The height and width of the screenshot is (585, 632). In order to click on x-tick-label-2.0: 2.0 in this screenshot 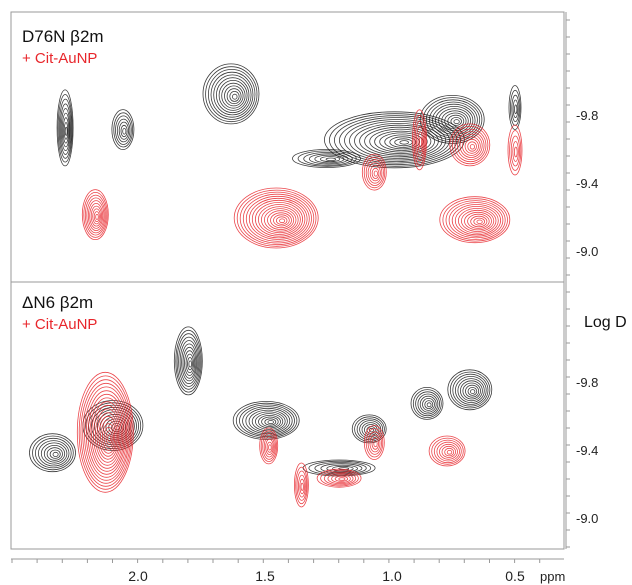, I will do `click(138, 576)`.